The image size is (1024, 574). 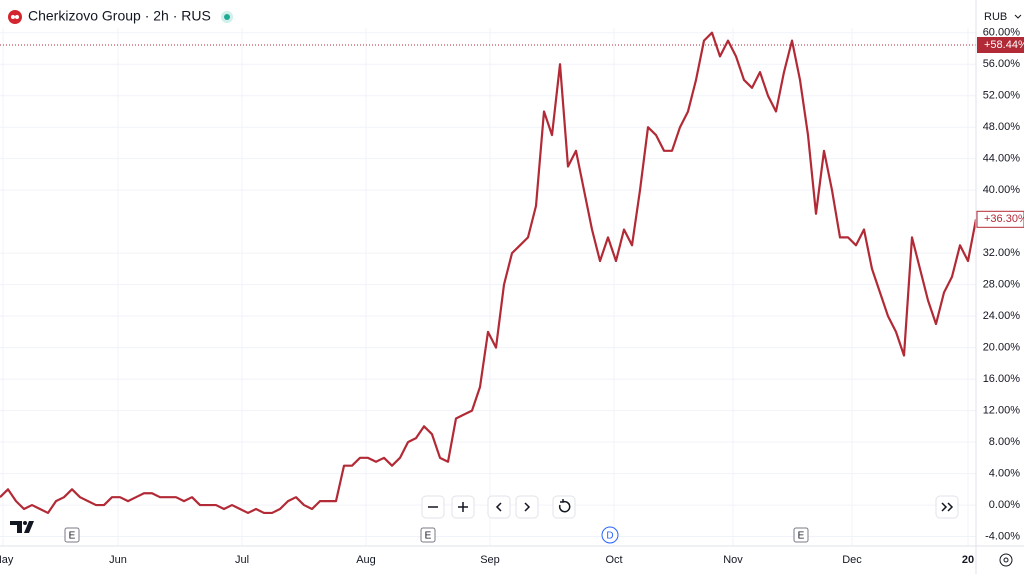 What do you see at coordinates (366, 560) in the screenshot?
I see `x-tick-label: Aug` at bounding box center [366, 560].